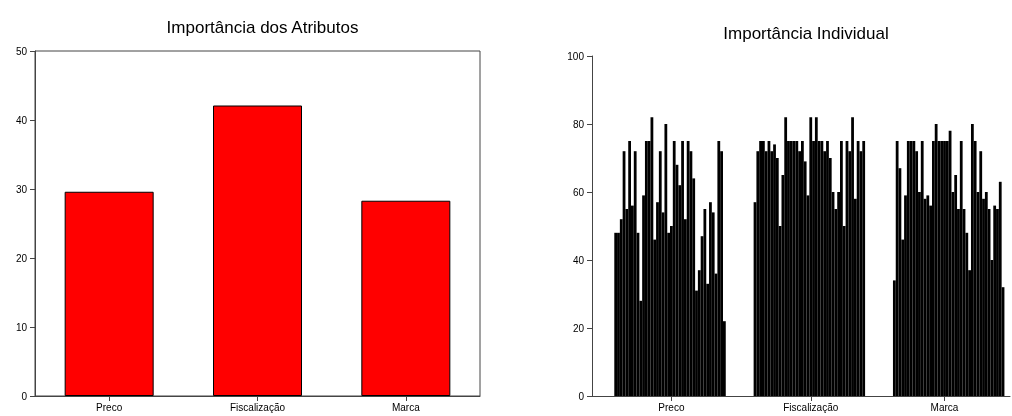 The image size is (1012, 416). What do you see at coordinates (806, 33) in the screenshot?
I see `chart-title: Importância Individual` at bounding box center [806, 33].